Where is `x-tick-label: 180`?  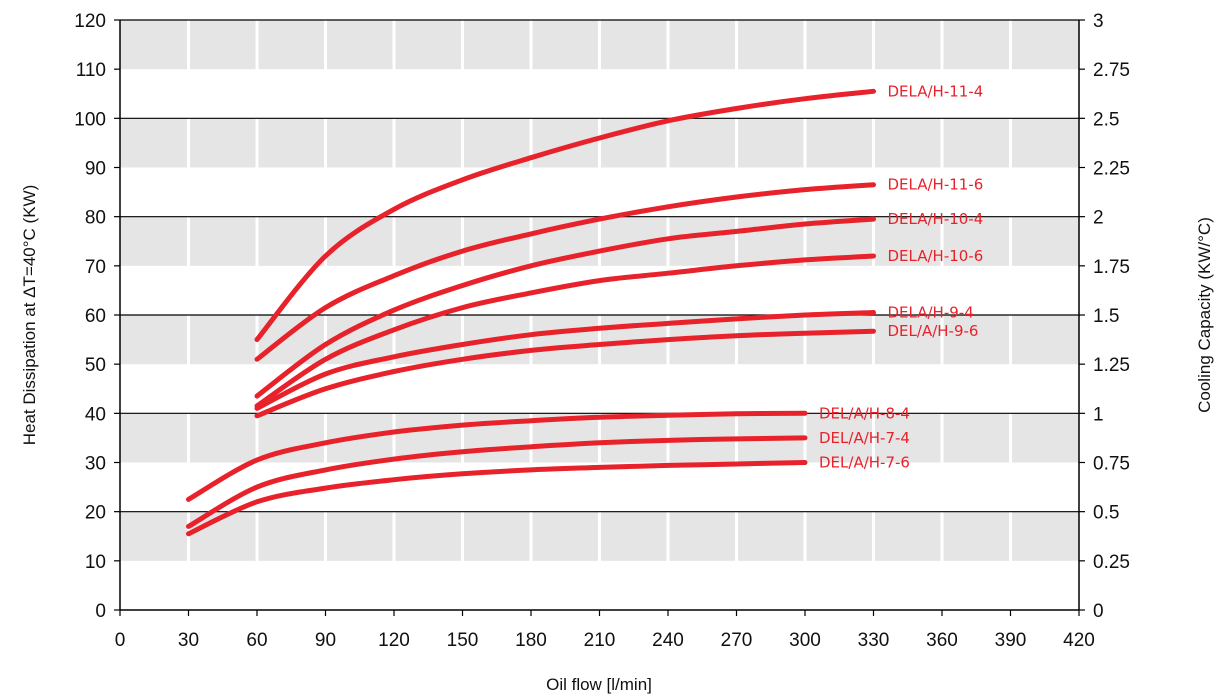 x-tick-label: 180 is located at coordinates (531, 640).